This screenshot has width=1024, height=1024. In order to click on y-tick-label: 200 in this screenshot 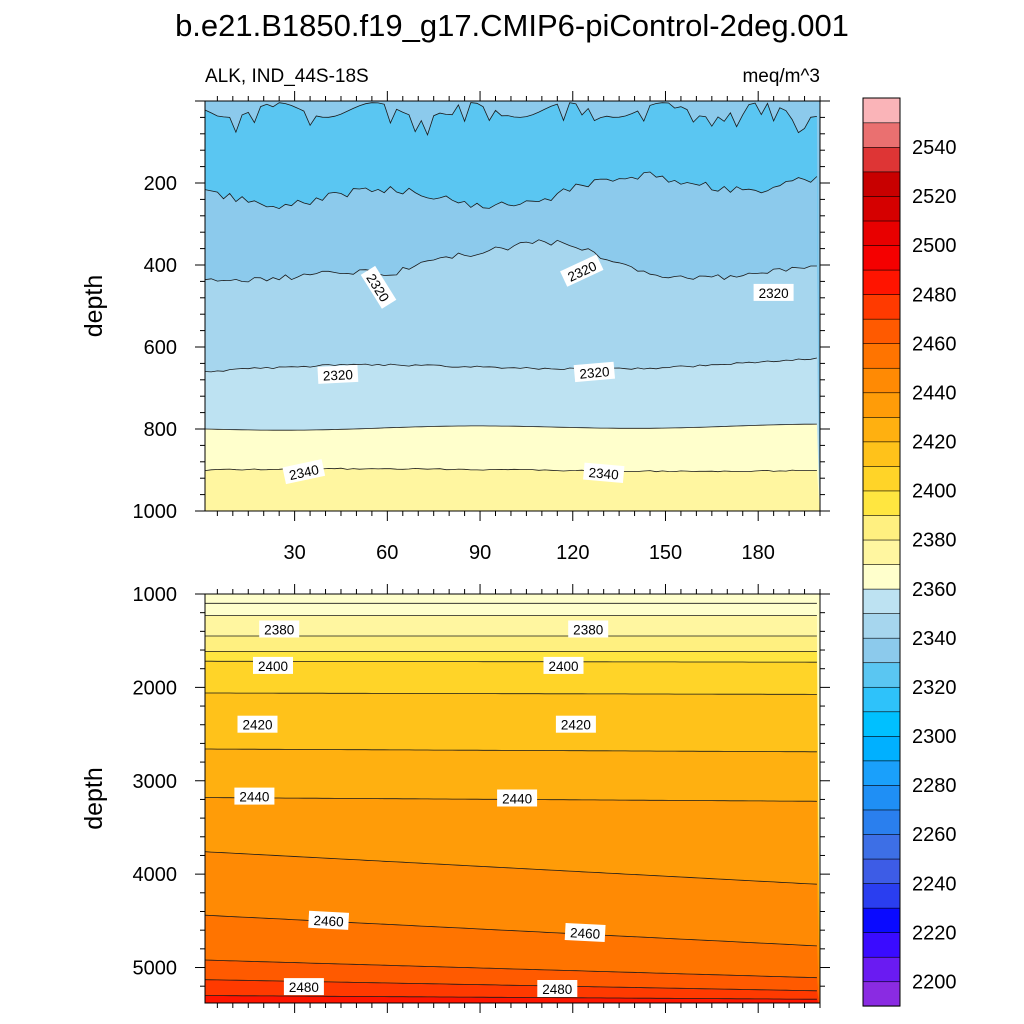, I will do `click(160, 184)`.